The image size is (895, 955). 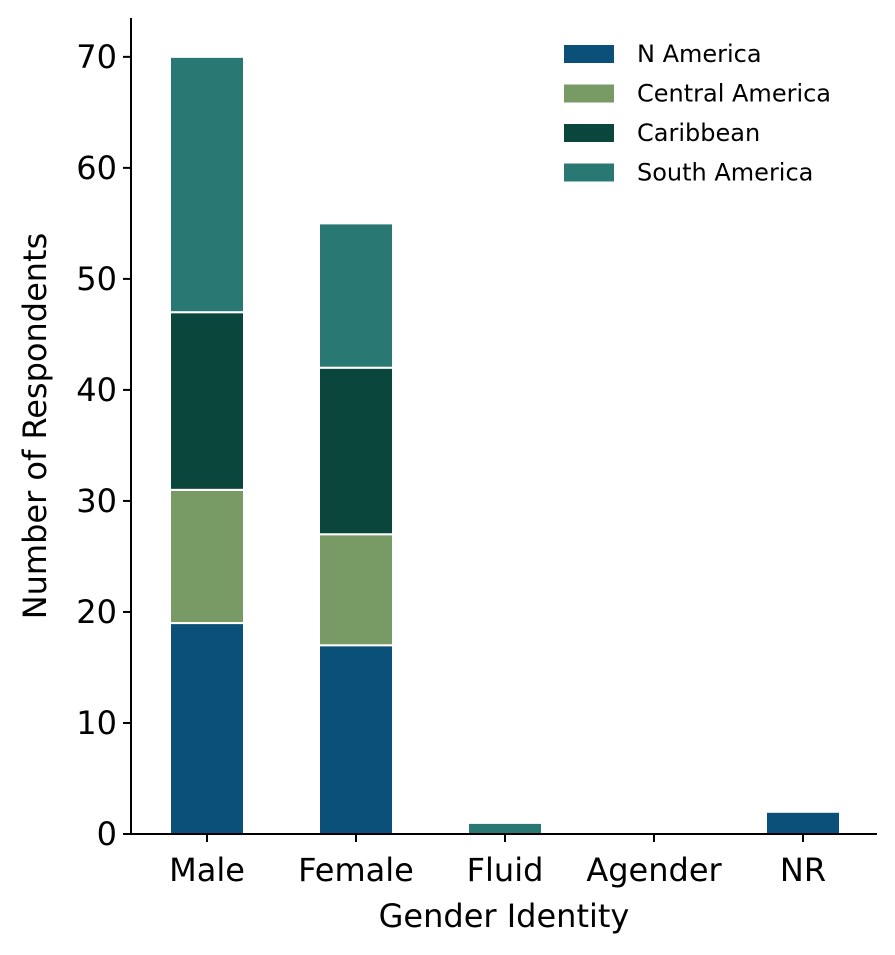 What do you see at coordinates (803, 870) in the screenshot?
I see `x-tick-label-nr: NR` at bounding box center [803, 870].